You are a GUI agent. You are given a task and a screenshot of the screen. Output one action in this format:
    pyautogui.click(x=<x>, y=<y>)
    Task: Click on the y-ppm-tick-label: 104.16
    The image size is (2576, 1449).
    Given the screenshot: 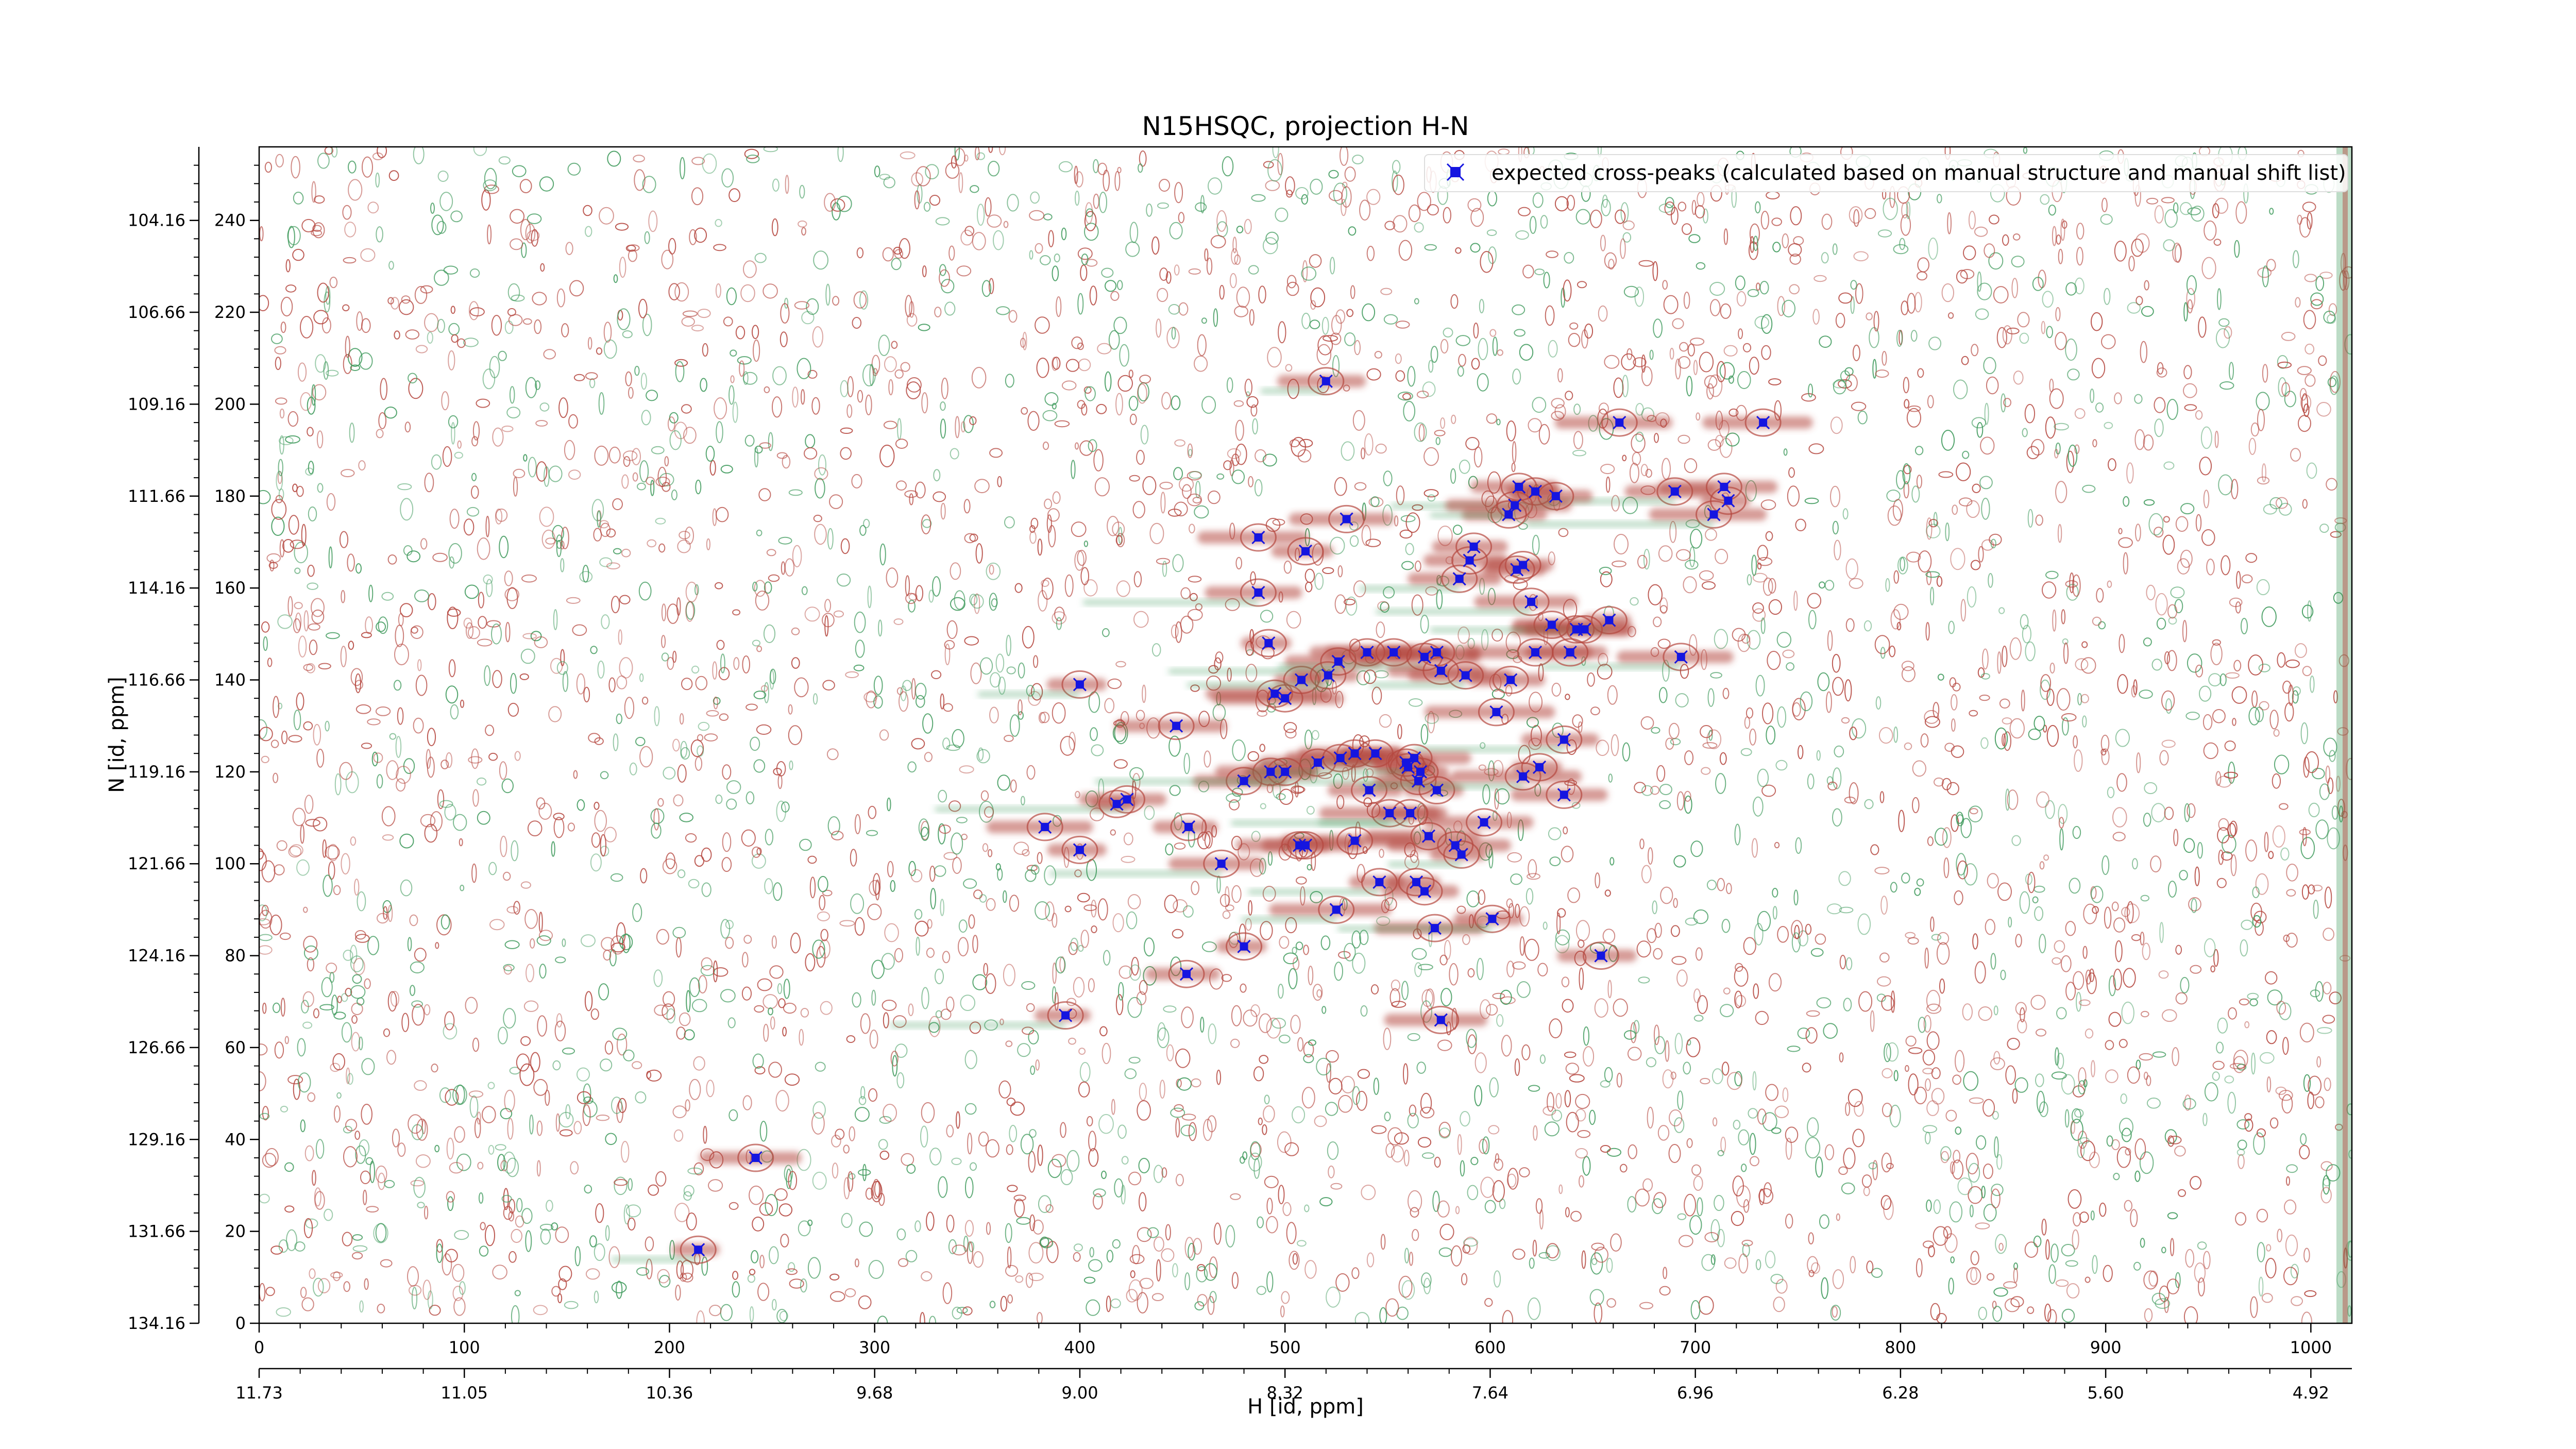 What is the action you would take?
    pyautogui.click(x=156, y=220)
    